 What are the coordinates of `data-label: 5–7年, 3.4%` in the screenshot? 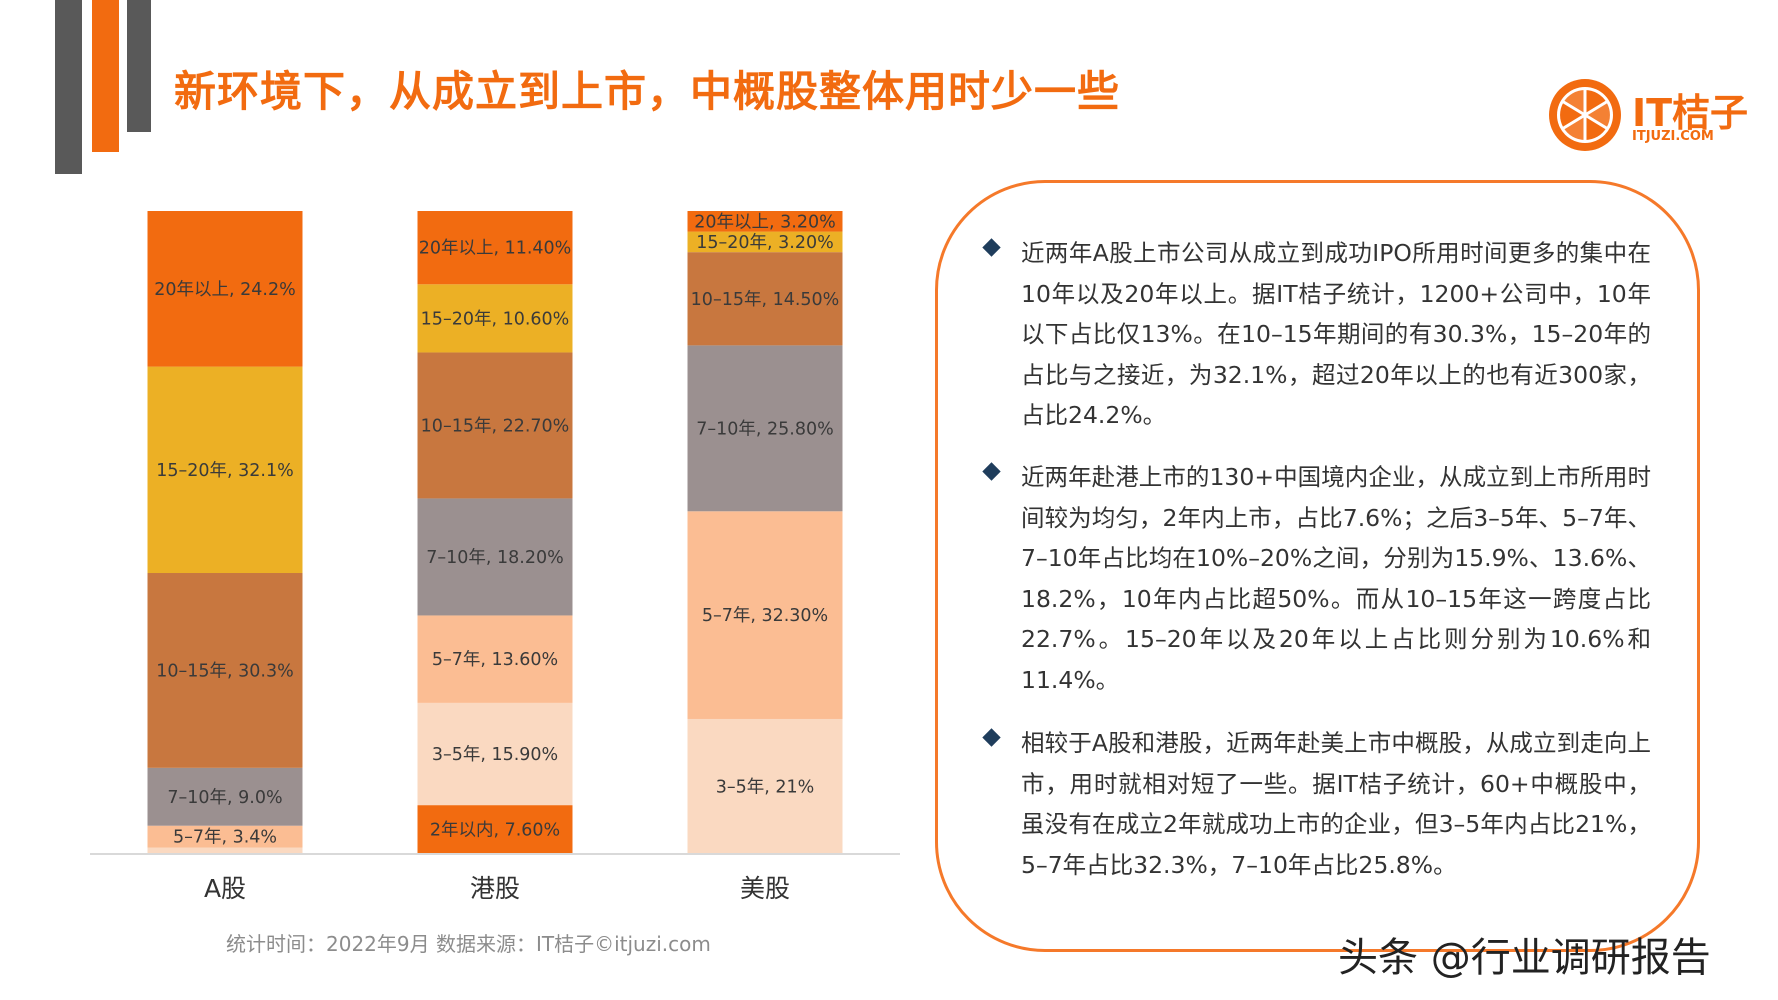 It's located at (225, 838).